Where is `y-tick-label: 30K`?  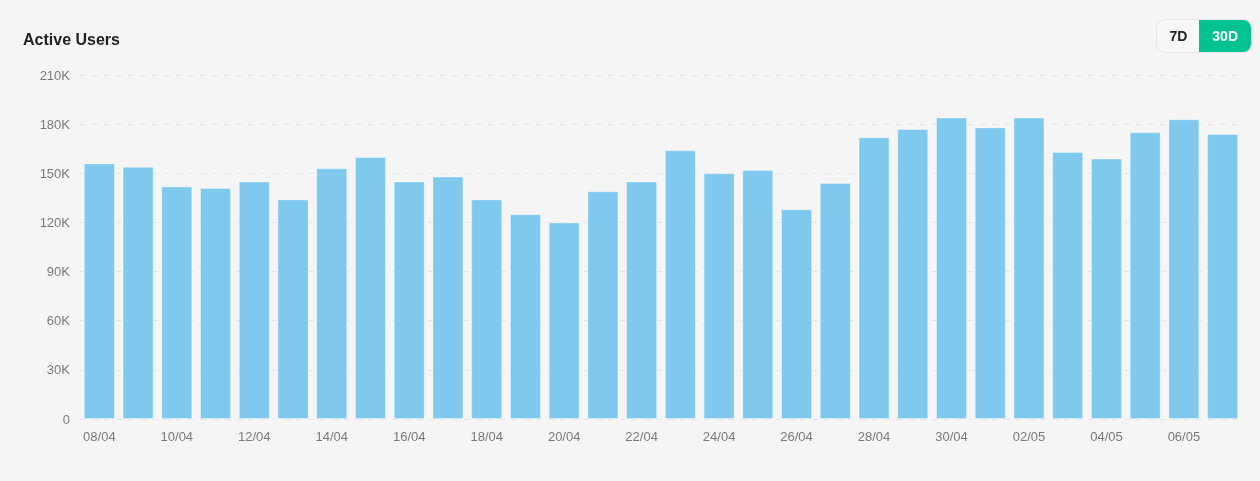 y-tick-label: 30K is located at coordinates (58, 370).